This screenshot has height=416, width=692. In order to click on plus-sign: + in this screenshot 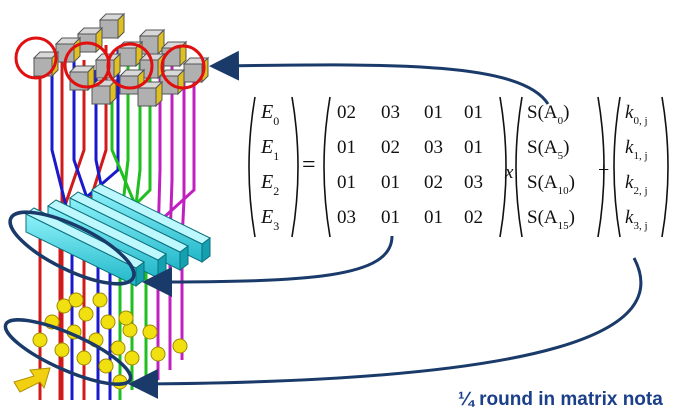, I will do `click(603, 170)`.